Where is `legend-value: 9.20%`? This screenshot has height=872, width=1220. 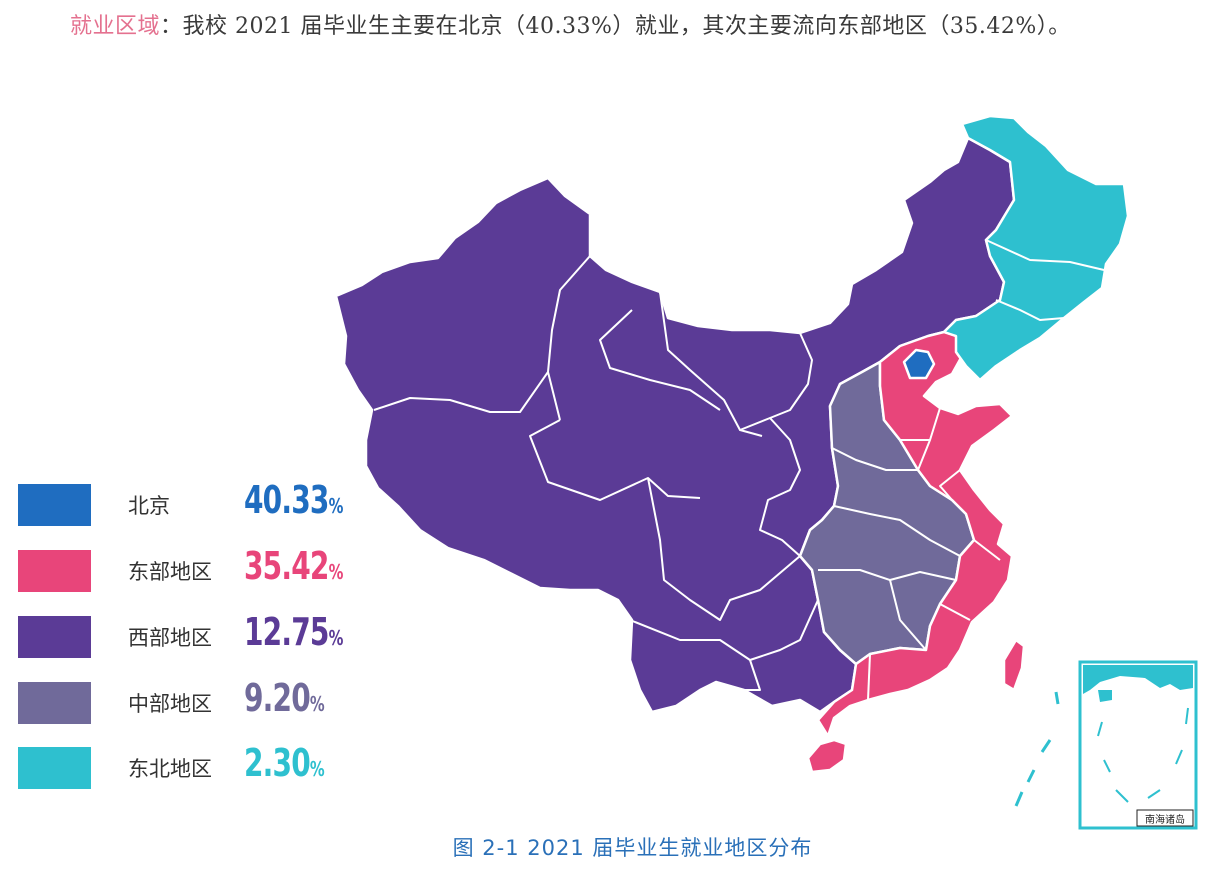
legend-value: 9.20% is located at coordinates (284, 698).